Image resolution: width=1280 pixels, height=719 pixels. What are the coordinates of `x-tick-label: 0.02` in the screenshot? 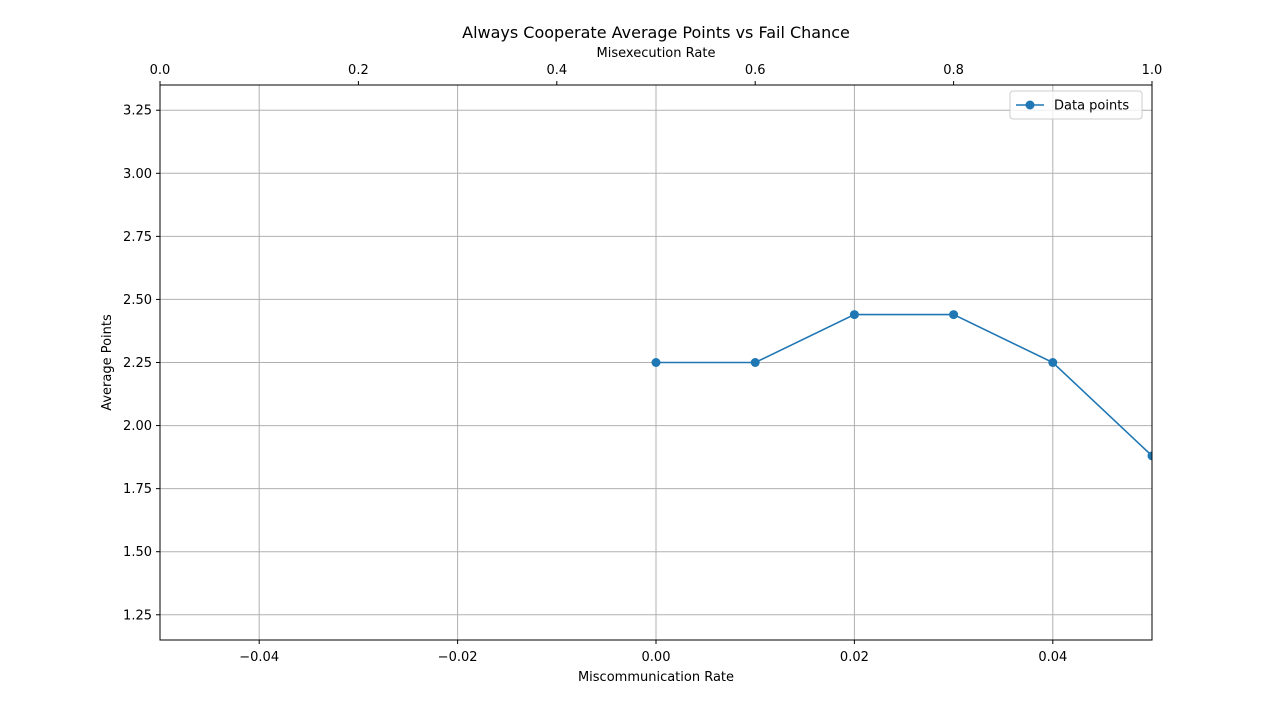 It's located at (854, 657).